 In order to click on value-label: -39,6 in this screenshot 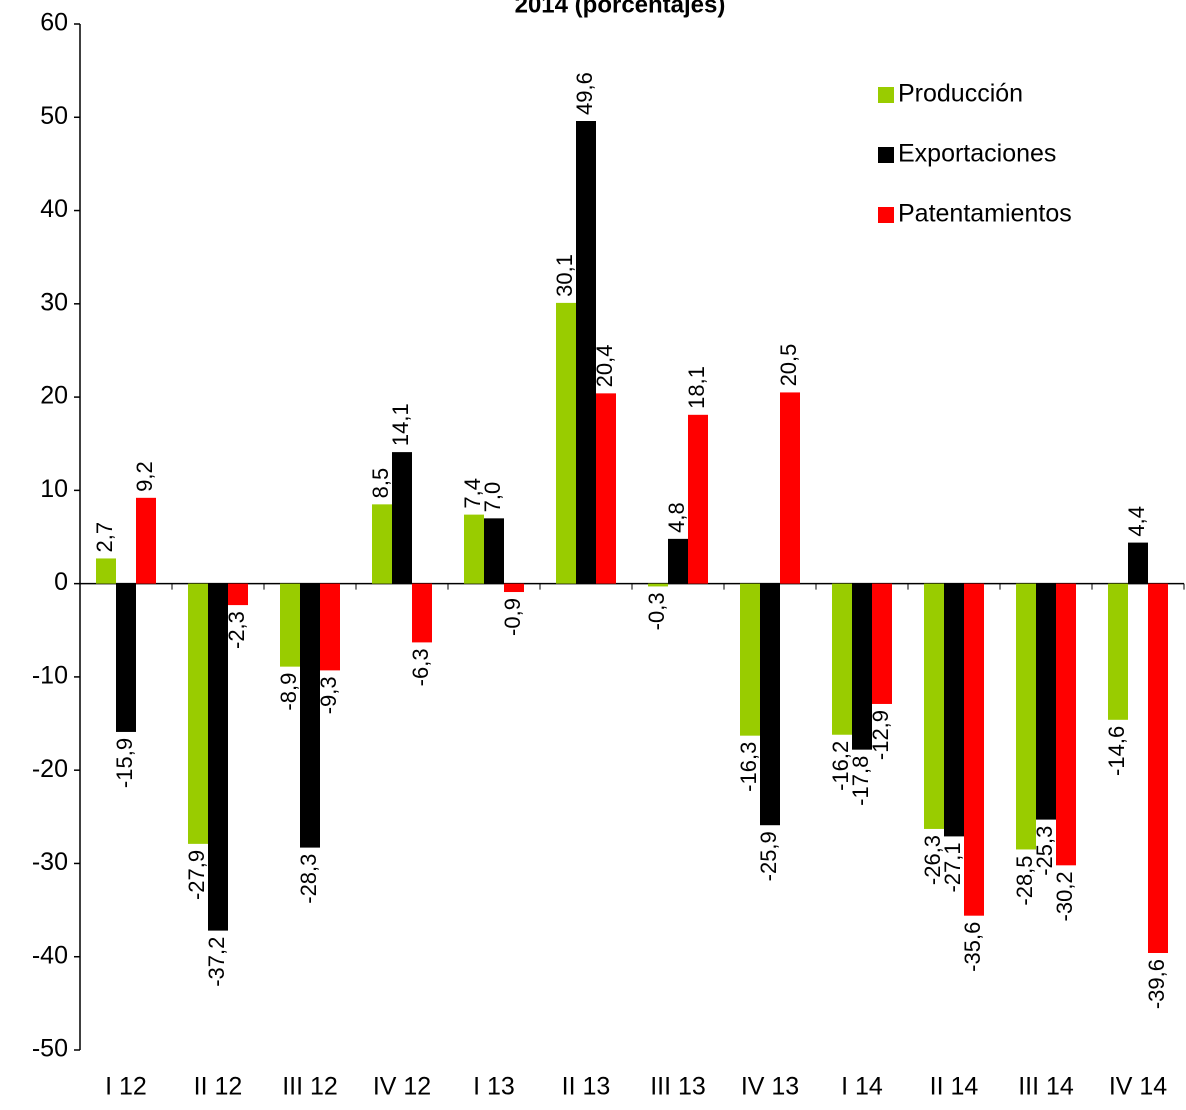, I will do `click(1156, 984)`.